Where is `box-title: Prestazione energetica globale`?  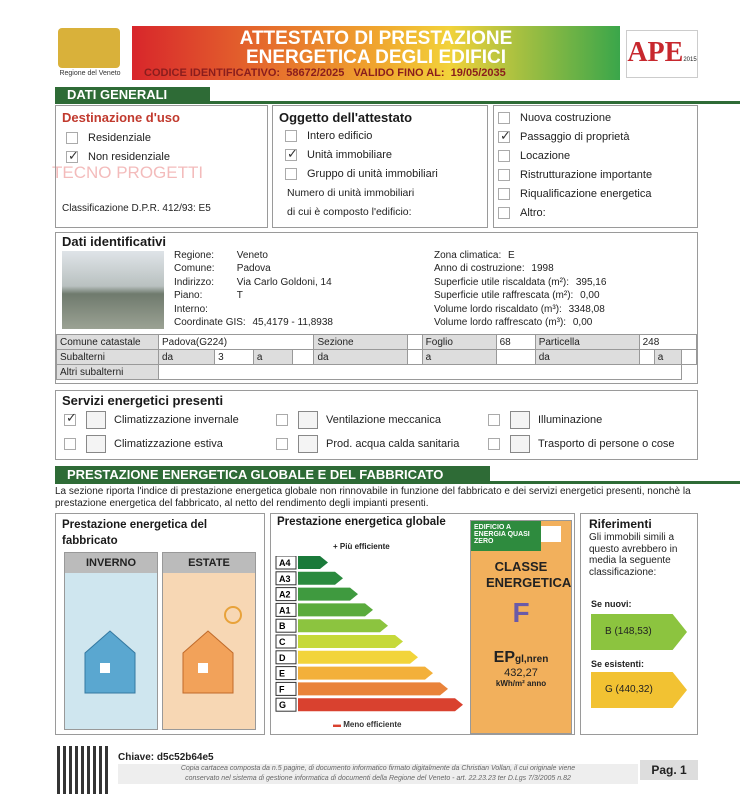
box-title: Prestazione energetica globale is located at coordinates (361, 522).